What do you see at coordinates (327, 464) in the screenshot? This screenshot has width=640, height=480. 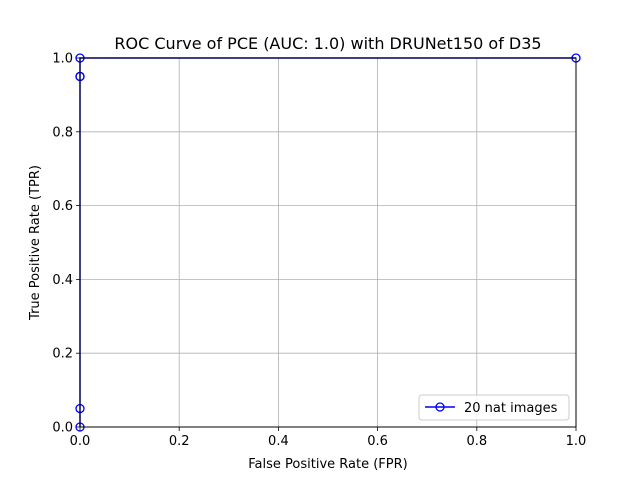 I see `x-axis-label: False Positive Rate (FPR)` at bounding box center [327, 464].